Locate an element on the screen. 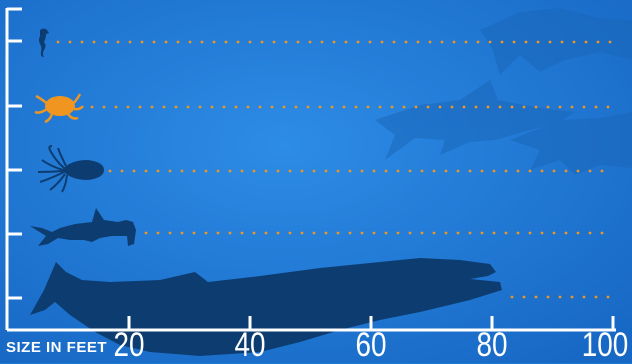 This screenshot has height=364, width=632. octopus-icon is located at coordinates (59, 108).